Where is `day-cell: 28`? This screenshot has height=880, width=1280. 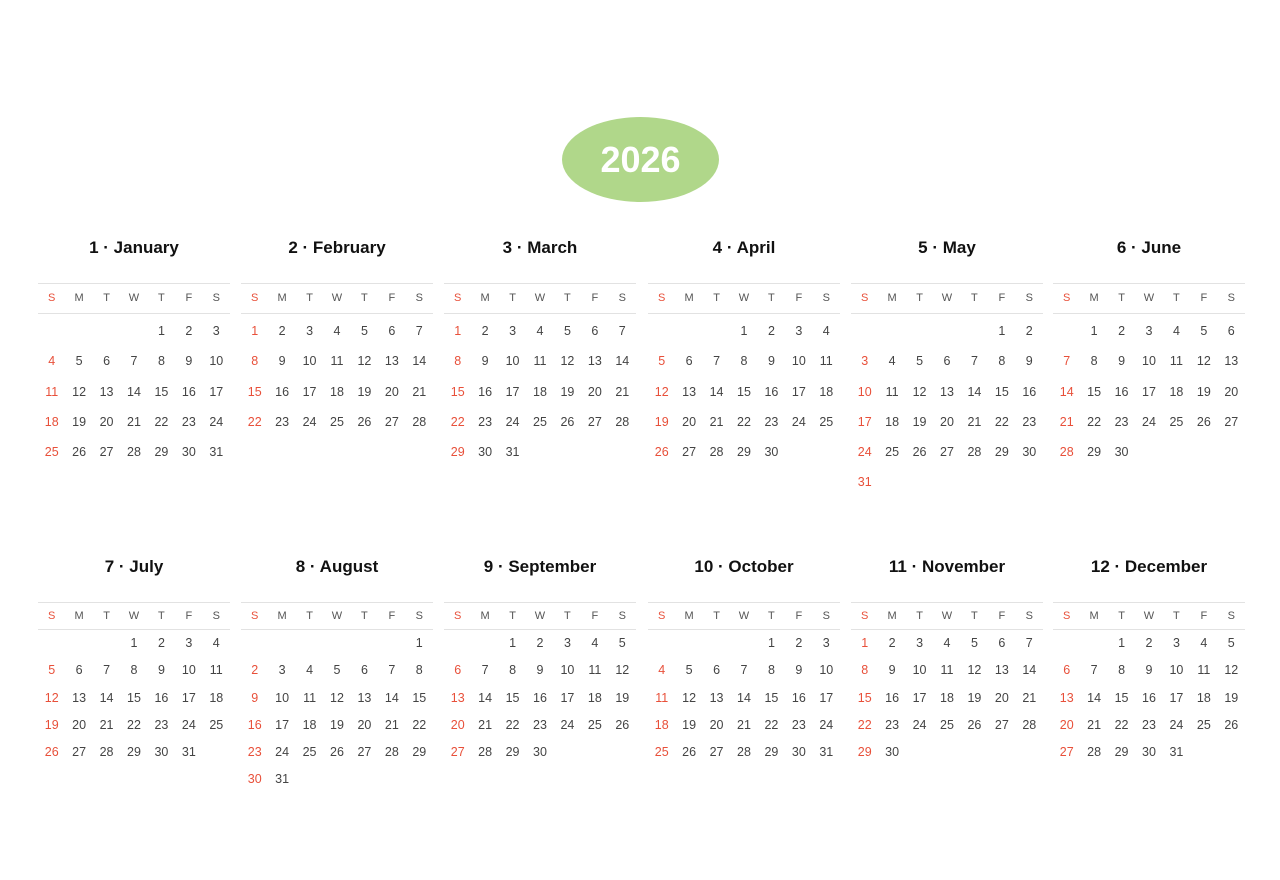 day-cell: 28 is located at coordinates (716, 452).